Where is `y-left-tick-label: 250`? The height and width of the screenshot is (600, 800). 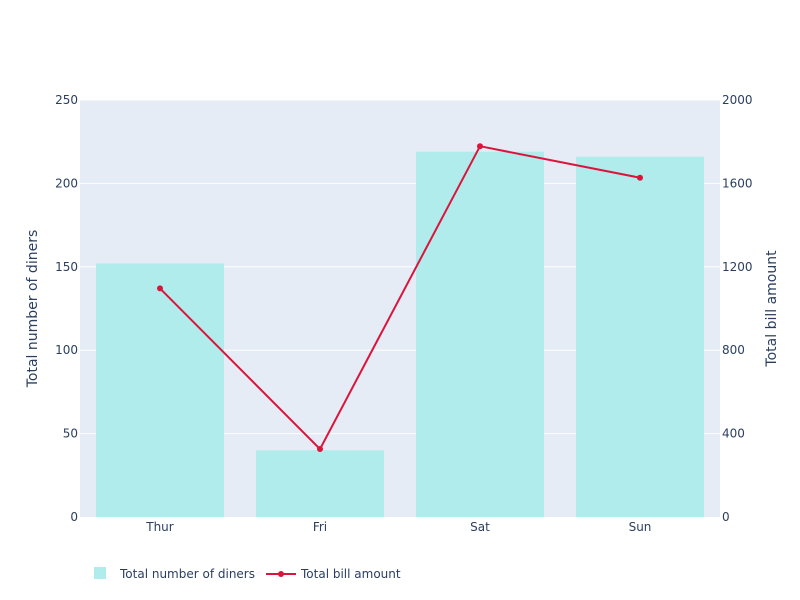 y-left-tick-label: 250 is located at coordinates (66, 100).